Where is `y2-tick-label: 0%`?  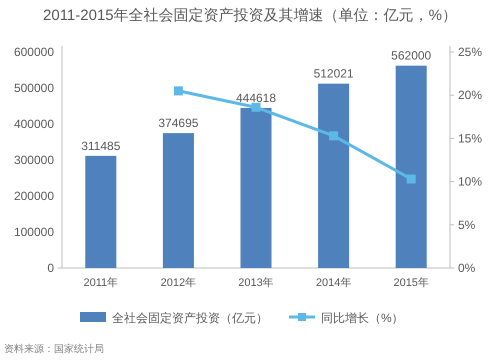
y2-tick-label: 0% is located at coordinates (467, 268).